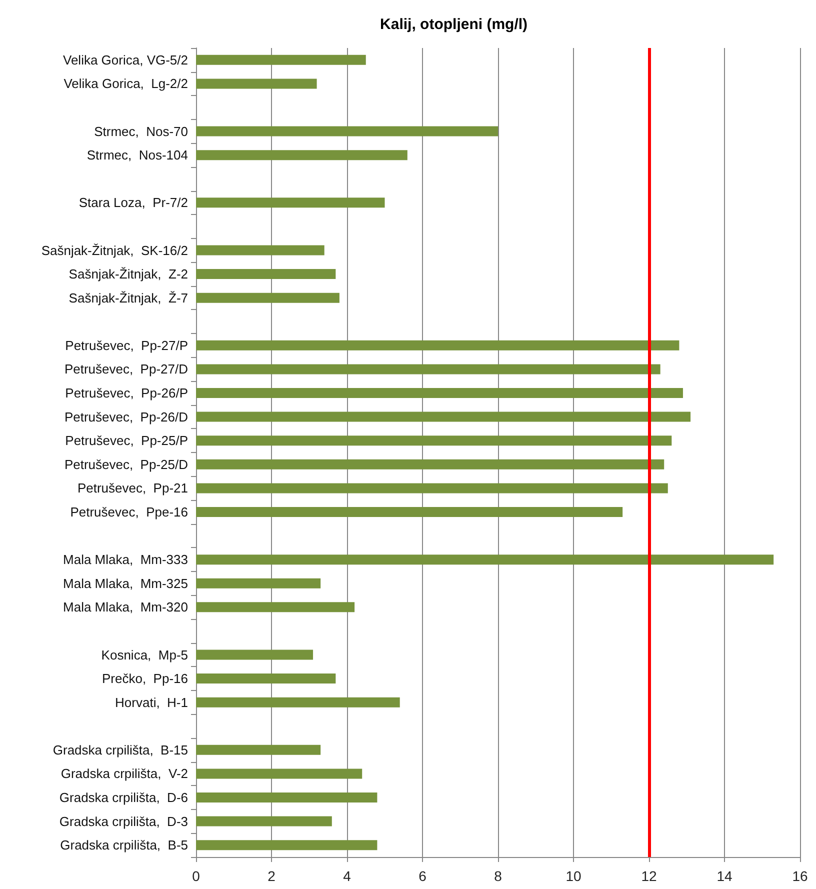  What do you see at coordinates (422, 876) in the screenshot?
I see `x-tick-label: 6` at bounding box center [422, 876].